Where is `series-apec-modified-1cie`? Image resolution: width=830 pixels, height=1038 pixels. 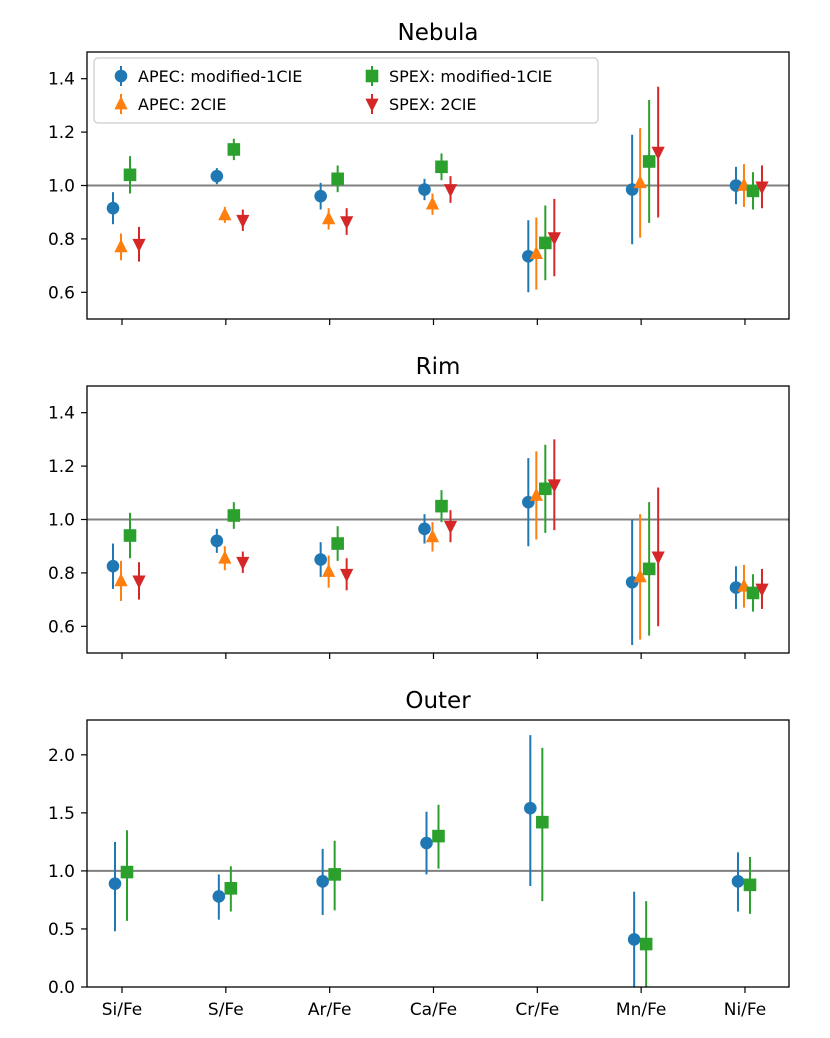 series-apec-modified-1cie is located at coordinates (424, 213).